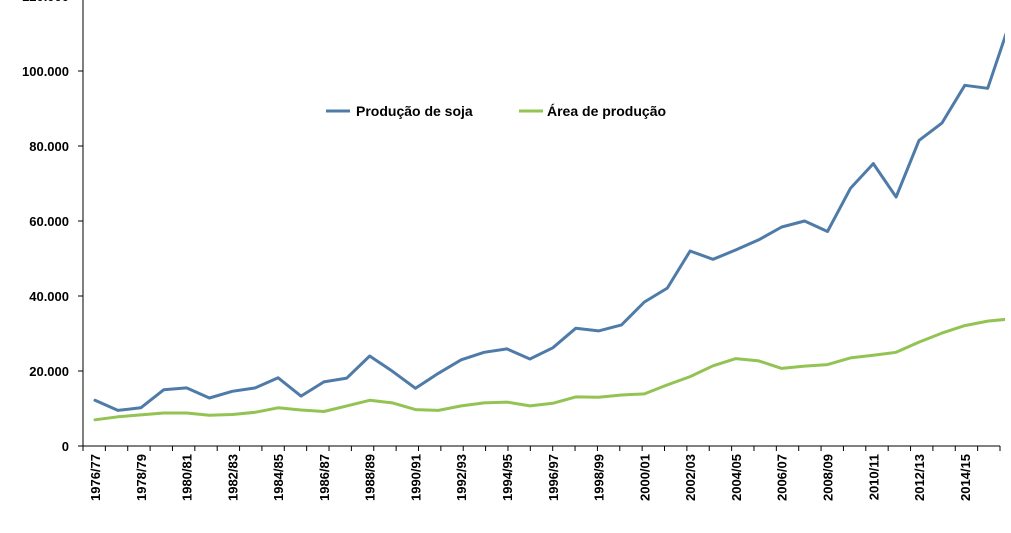 This screenshot has width=1011, height=533. I want to click on y-tick-label: 120.000, so click(45, 2).